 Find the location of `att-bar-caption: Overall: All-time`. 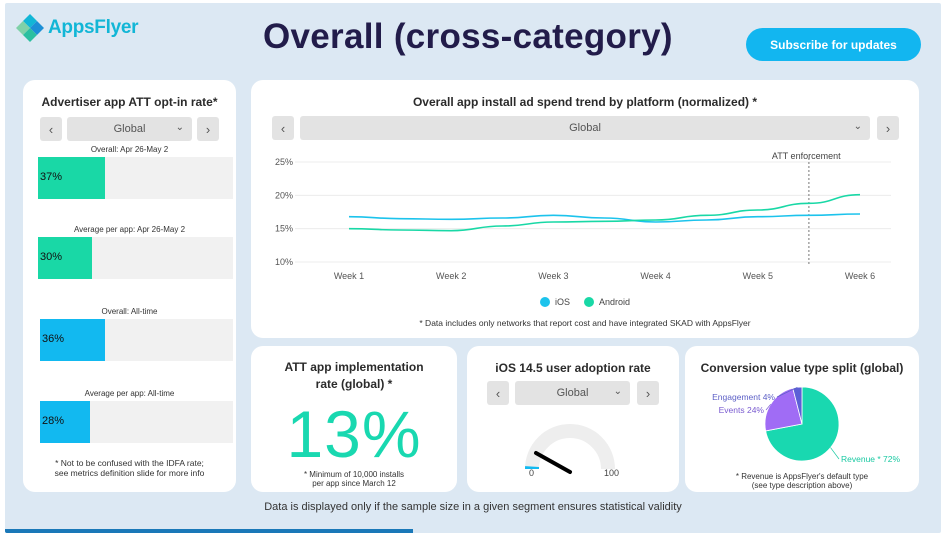

att-bar-caption: Overall: All-time is located at coordinates (129, 311).